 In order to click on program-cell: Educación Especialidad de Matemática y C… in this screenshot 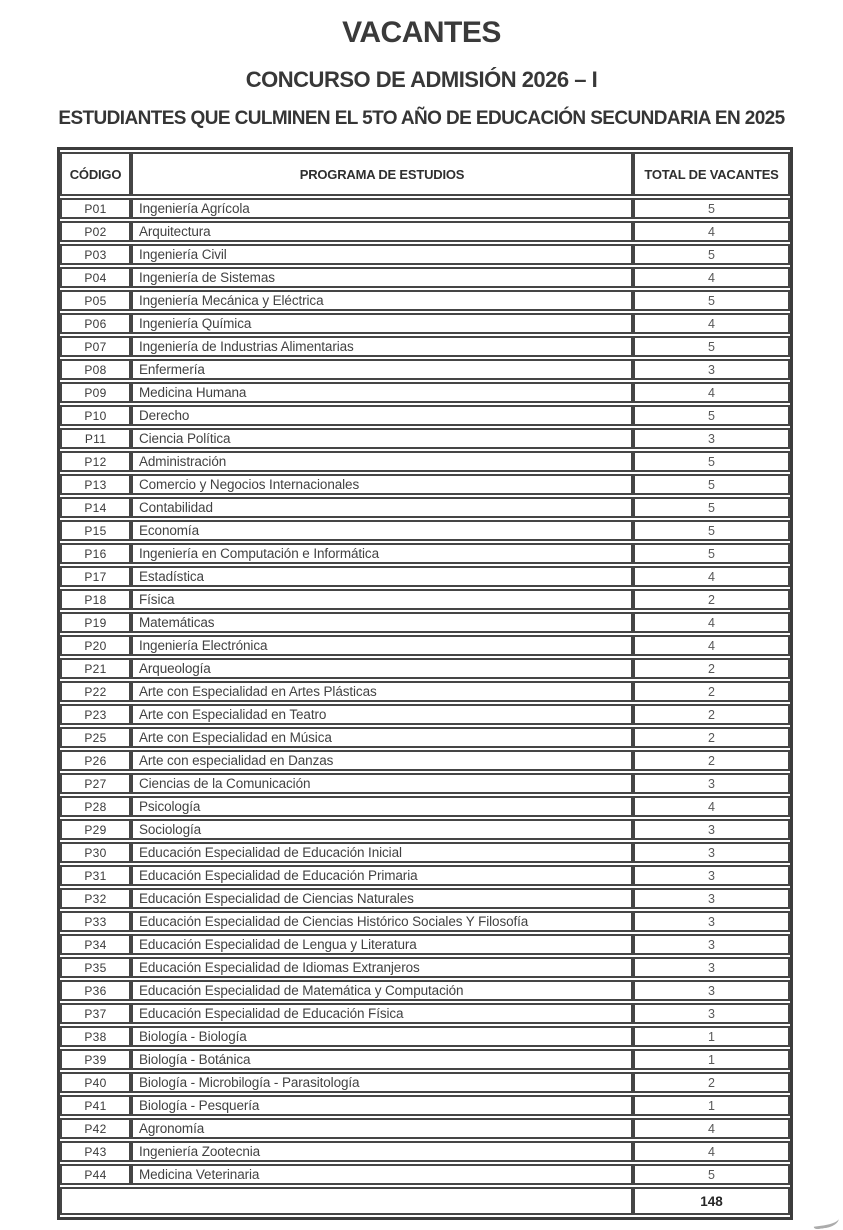, I will do `click(382, 990)`.